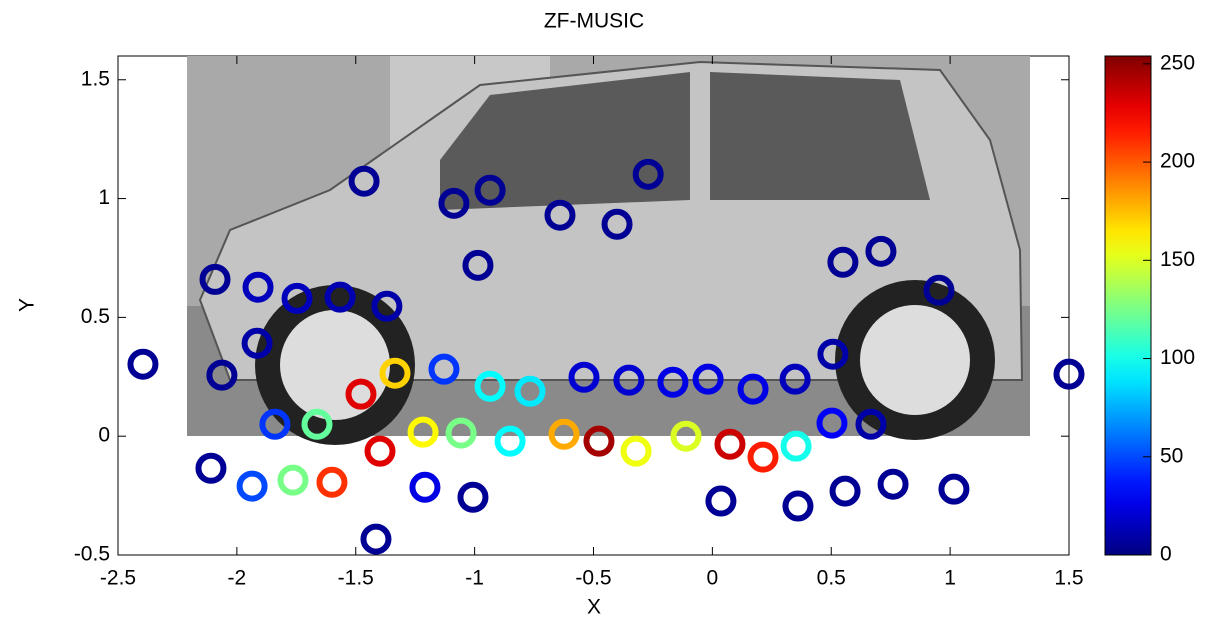  I want to click on x-tick-label: 1.5, so click(1068, 578).